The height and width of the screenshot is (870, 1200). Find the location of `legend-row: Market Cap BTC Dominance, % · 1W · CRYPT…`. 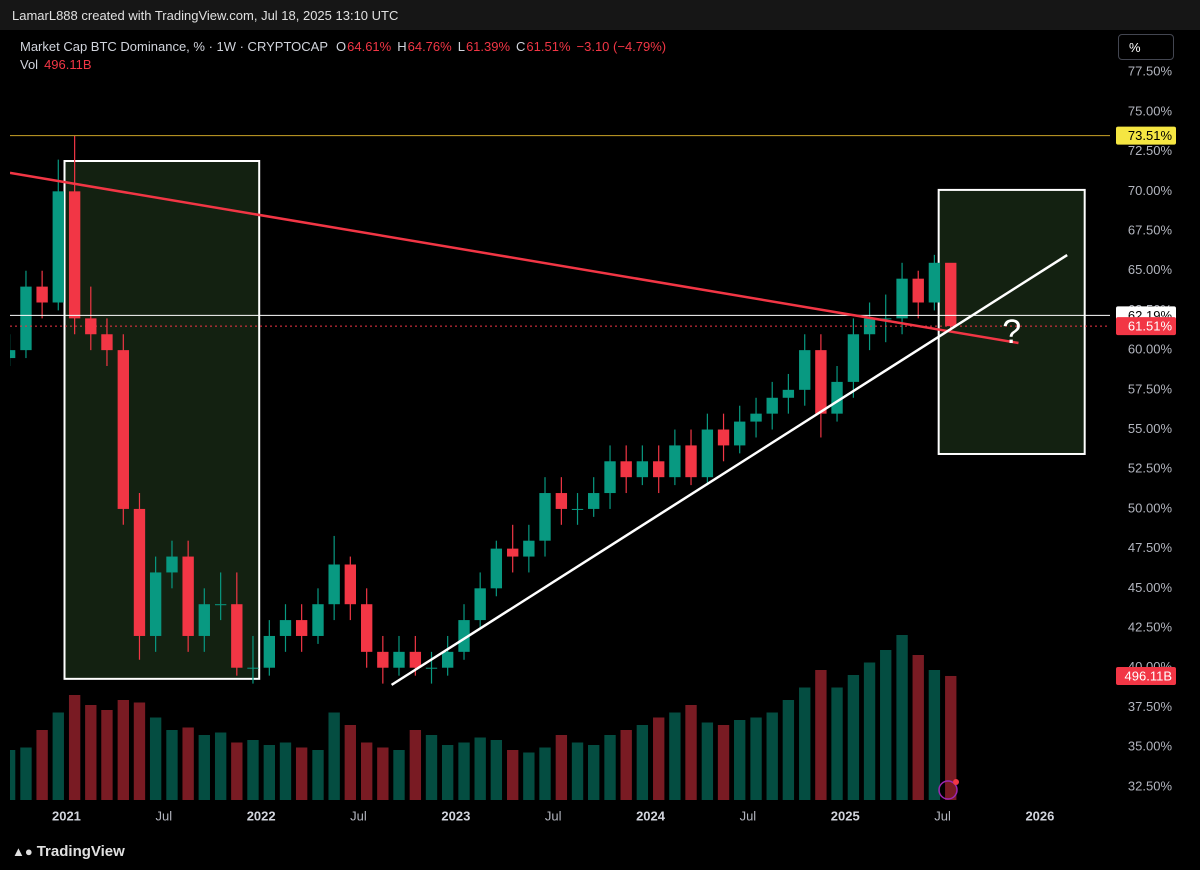

legend-row: Market Cap BTC Dominance, % · 1W · CRYPT… is located at coordinates (346, 47).